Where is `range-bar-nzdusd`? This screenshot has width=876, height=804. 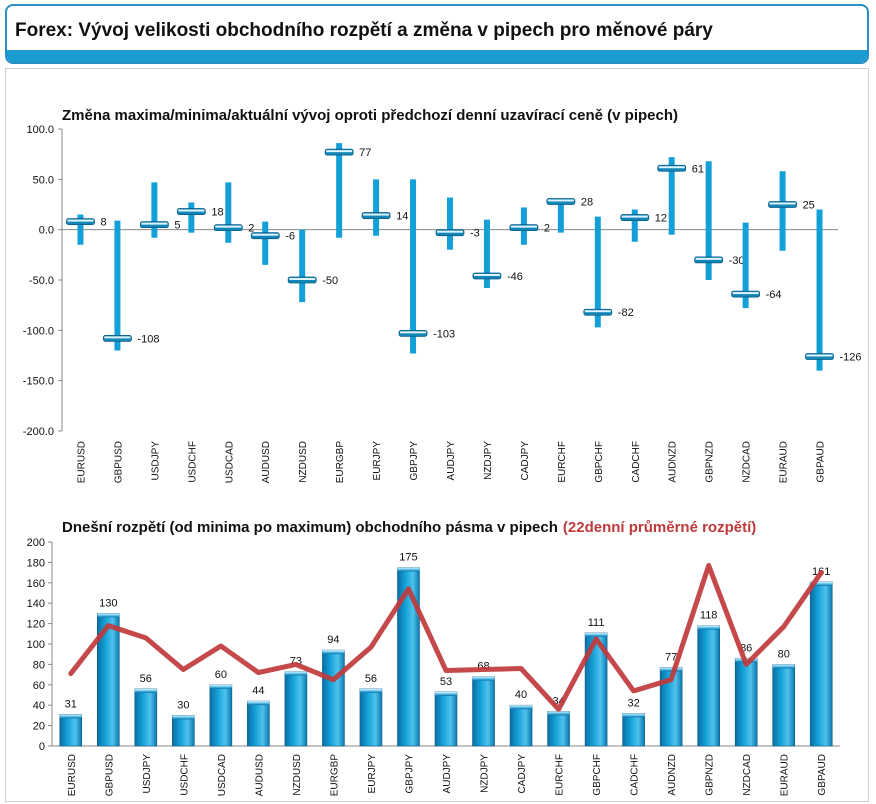 range-bar-nzdusd is located at coordinates (296, 709).